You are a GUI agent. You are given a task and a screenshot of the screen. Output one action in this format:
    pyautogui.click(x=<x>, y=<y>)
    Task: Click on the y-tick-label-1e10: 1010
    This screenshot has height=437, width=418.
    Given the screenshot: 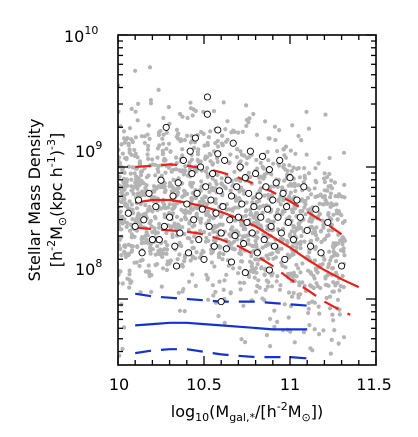 What is the action you would take?
    pyautogui.click(x=81, y=35)
    